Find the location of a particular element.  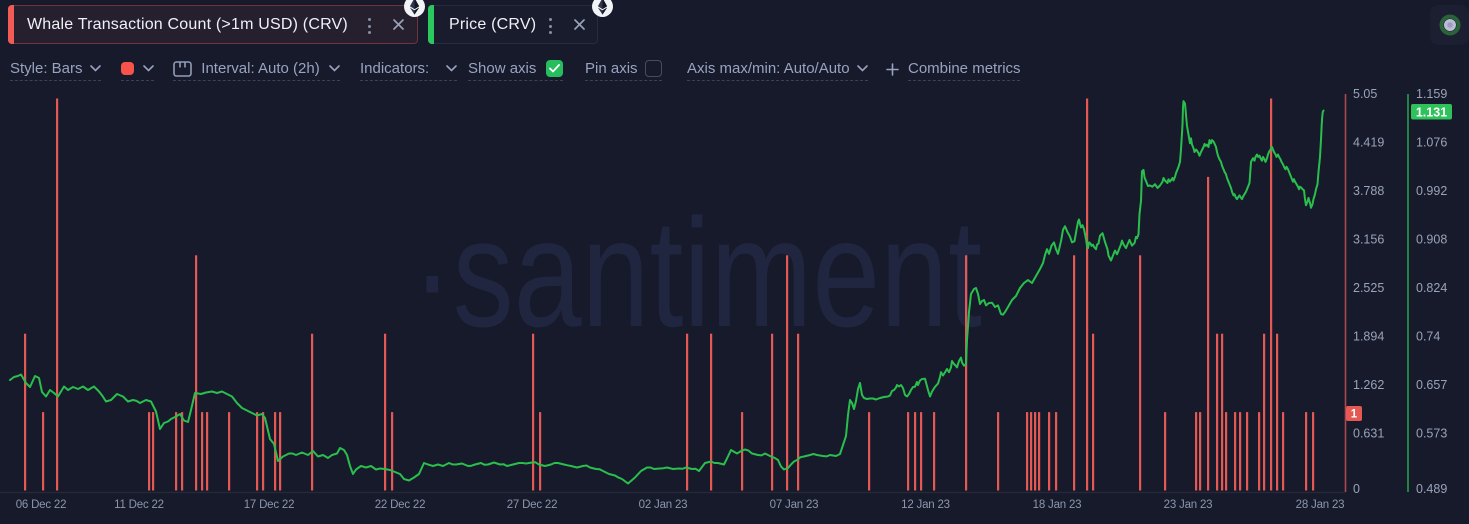

svg-text: 0.631 is located at coordinates (1368, 434).